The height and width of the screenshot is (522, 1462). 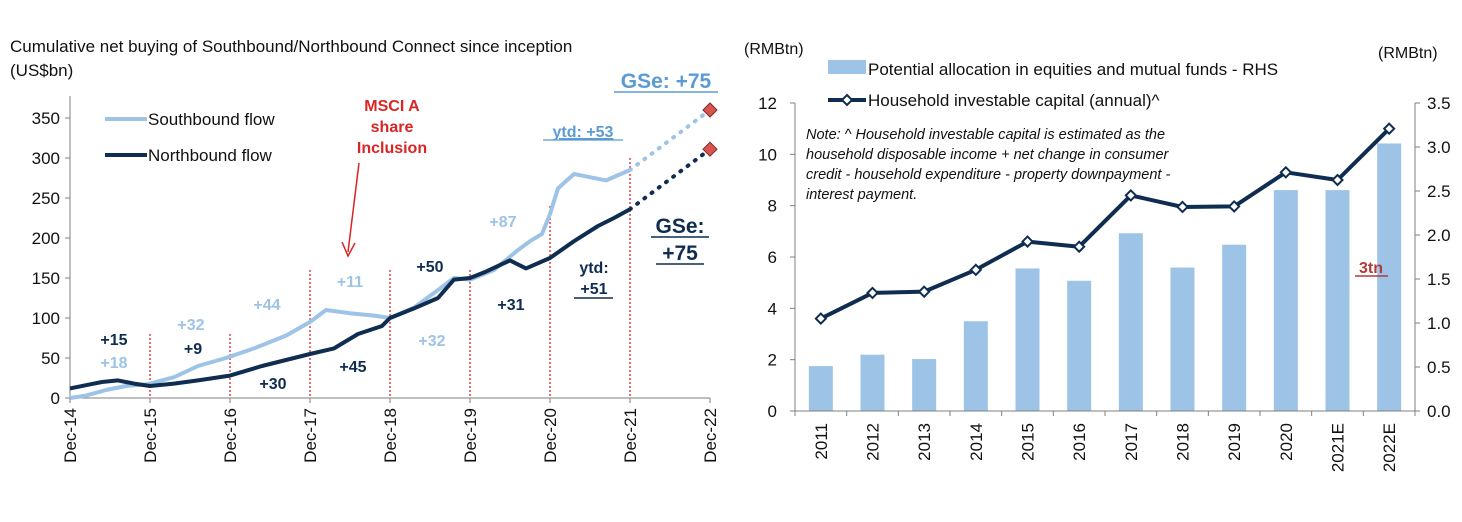 I want to click on msci-label: MSCI A, so click(x=392, y=106).